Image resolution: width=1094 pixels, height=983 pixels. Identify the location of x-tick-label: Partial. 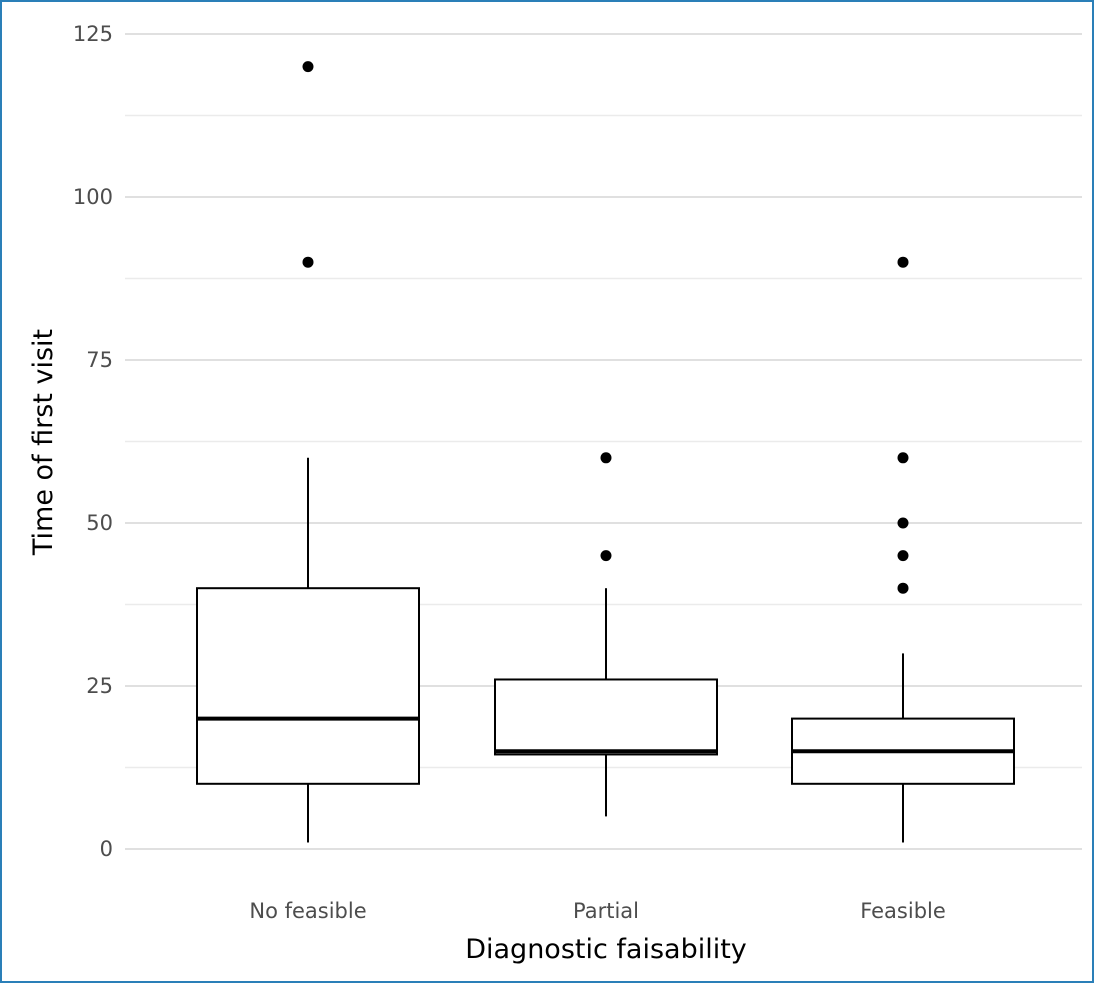
(606, 911).